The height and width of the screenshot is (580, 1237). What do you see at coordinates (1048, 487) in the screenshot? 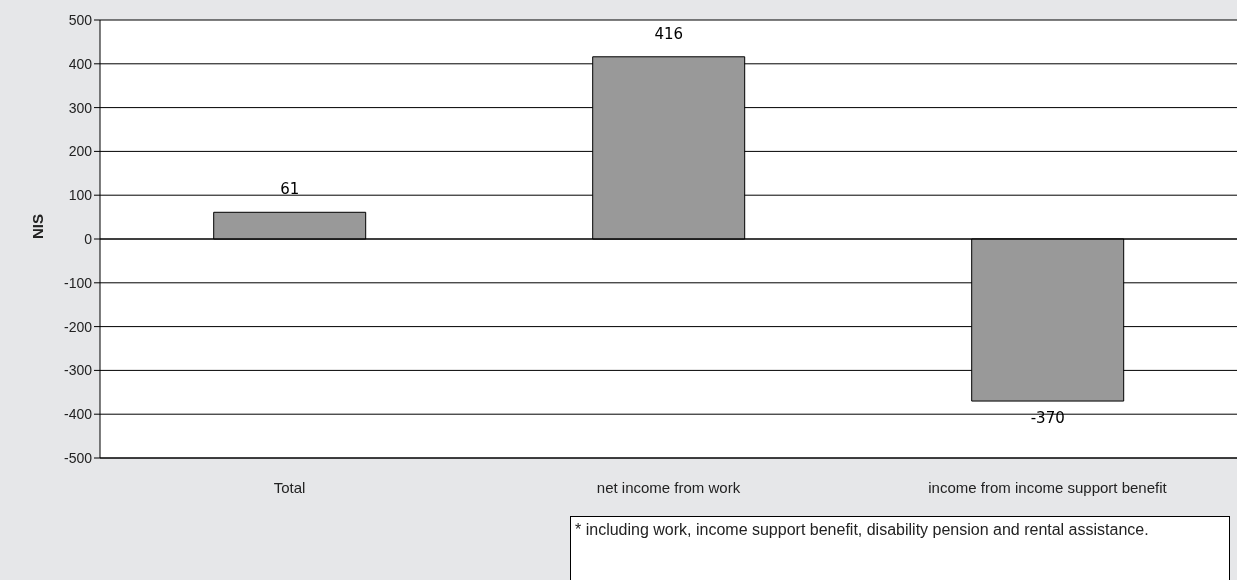
I see `x-tick-label: income from income support benefit` at bounding box center [1048, 487].